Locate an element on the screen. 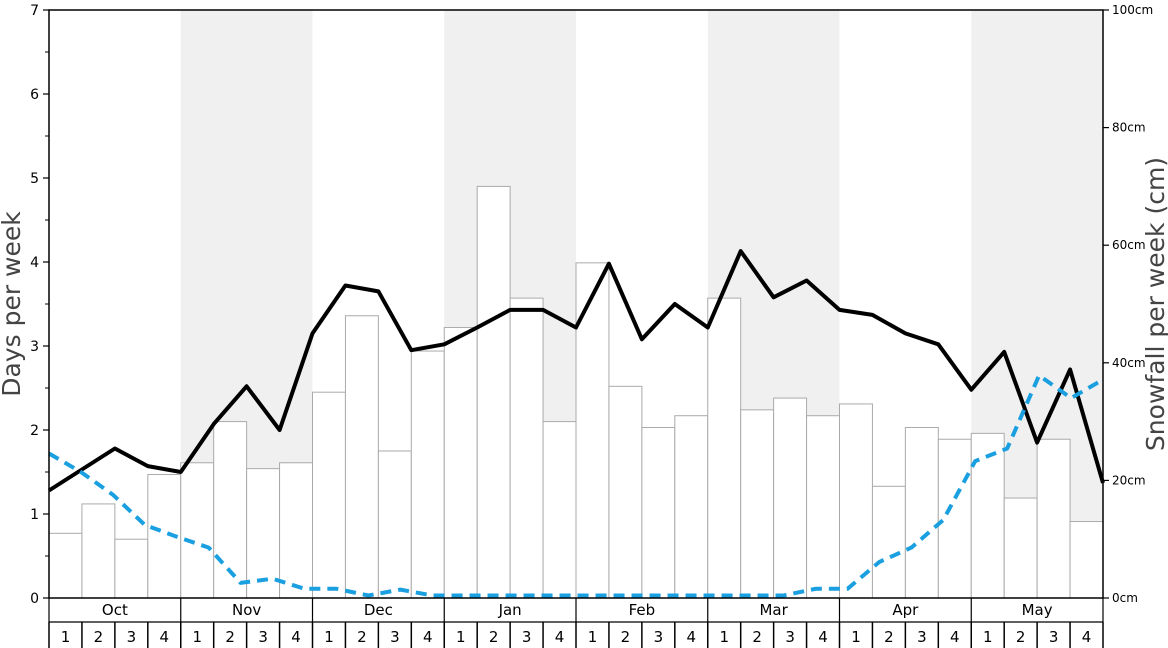  right-tick-label: 100cm is located at coordinates (1132, 10).